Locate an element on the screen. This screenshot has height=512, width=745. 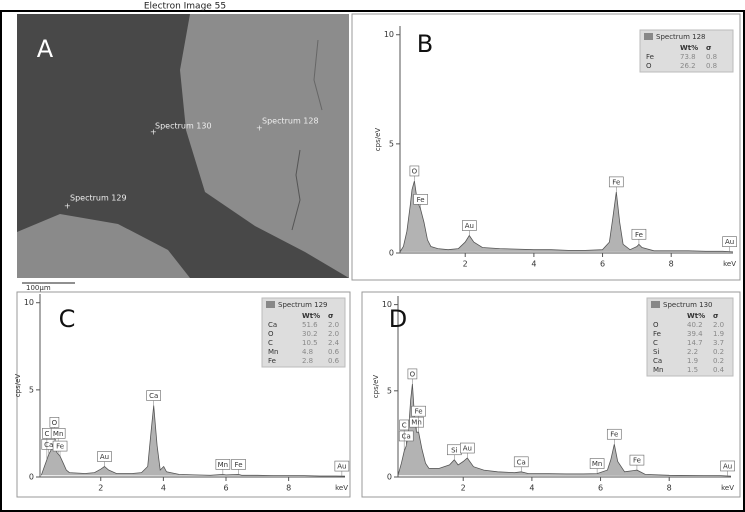
legend-box is located at coordinates (686, 51).